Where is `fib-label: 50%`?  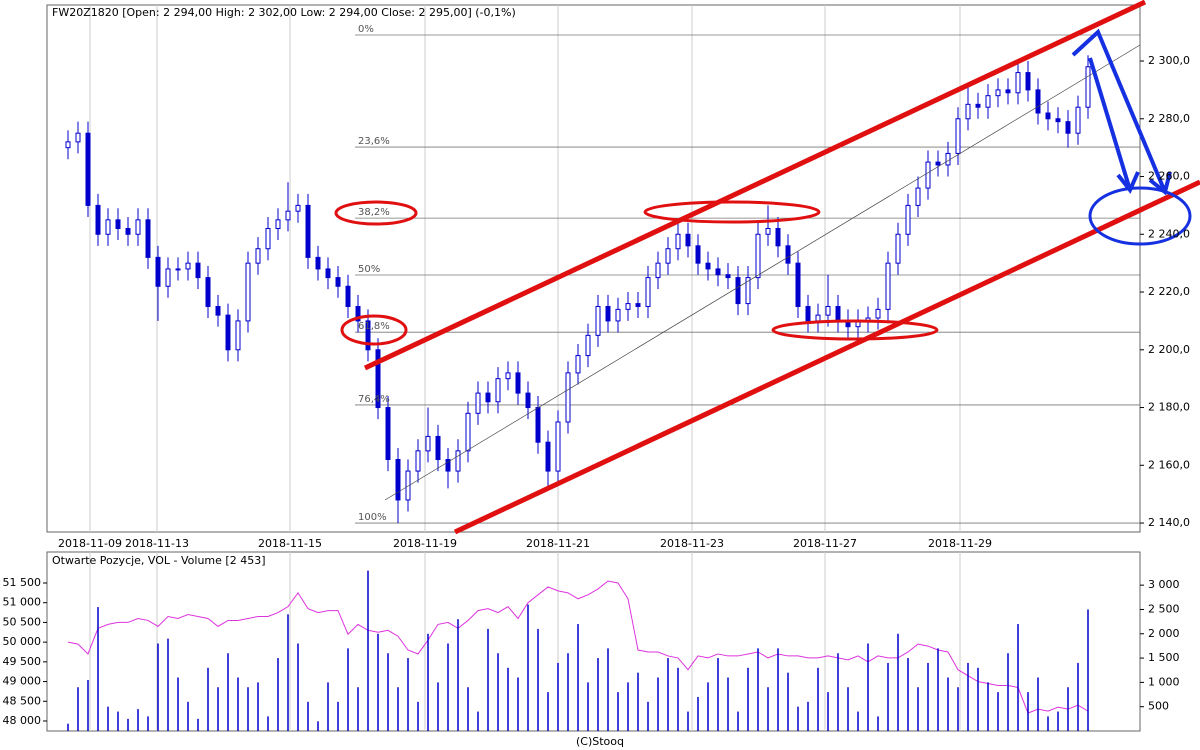 fib-label: 50% is located at coordinates (369, 269).